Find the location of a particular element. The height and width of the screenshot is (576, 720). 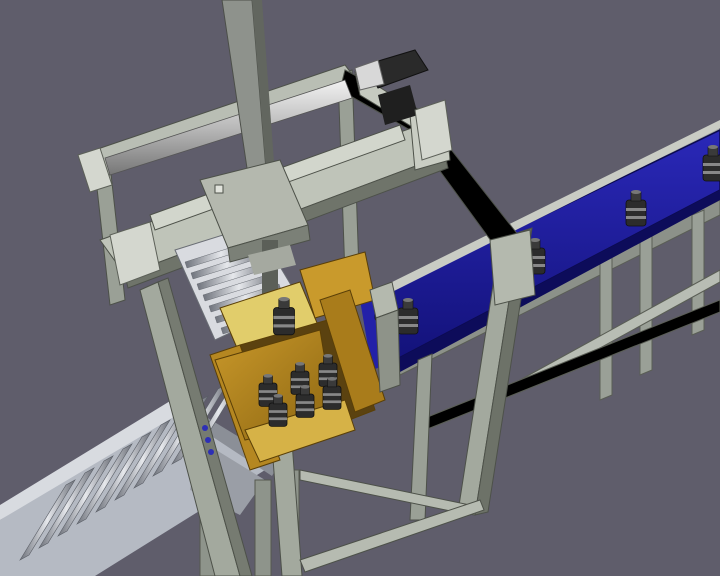

gripper-bottles is located at coordinates (284, 316).